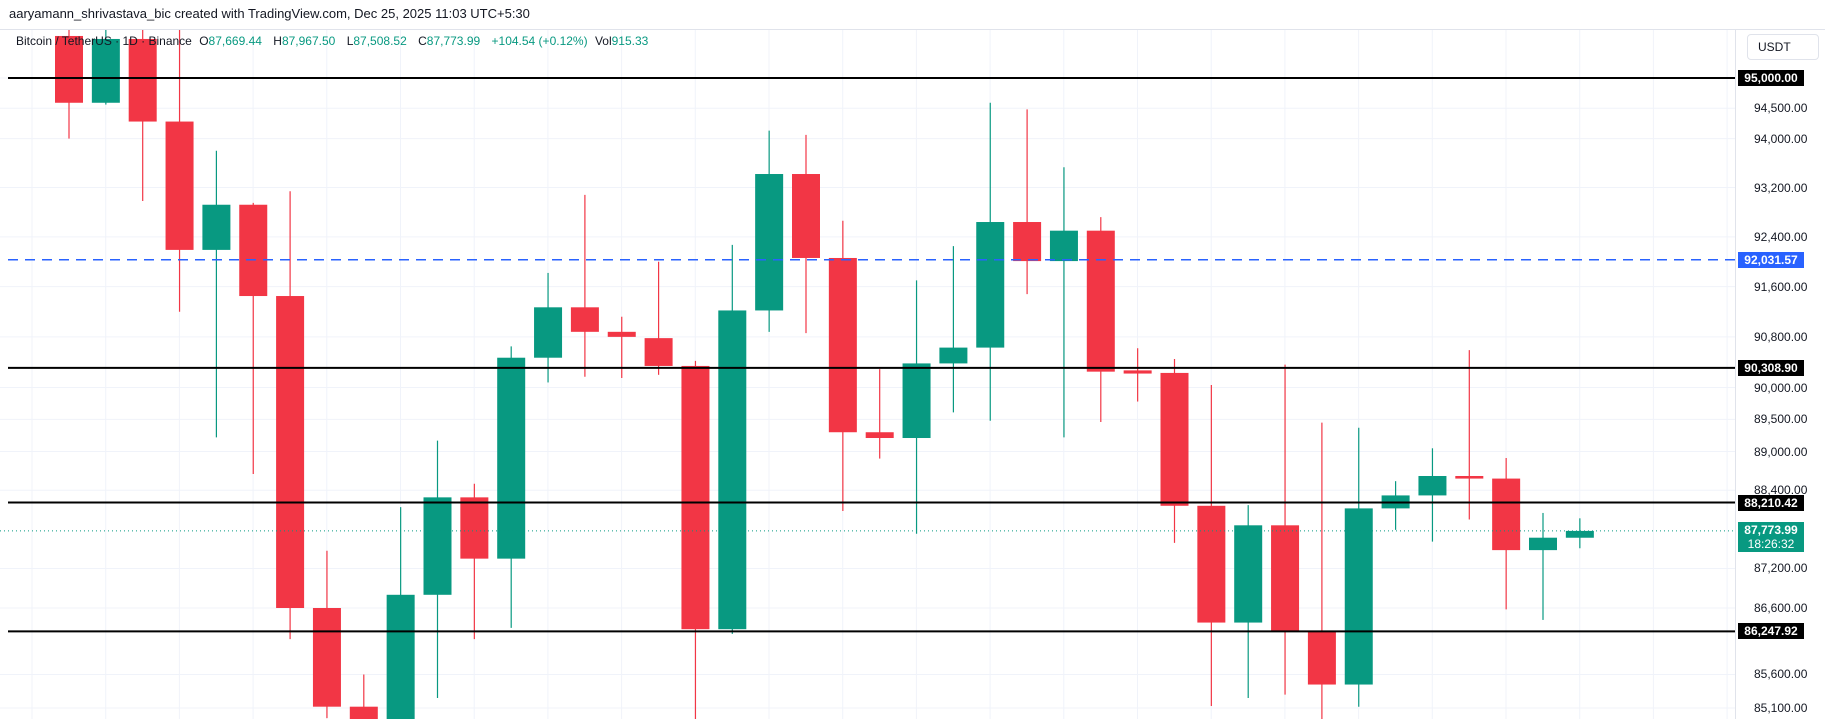 The width and height of the screenshot is (1825, 719). What do you see at coordinates (1781, 138) in the screenshot?
I see `price-tick: 94,000.00` at bounding box center [1781, 138].